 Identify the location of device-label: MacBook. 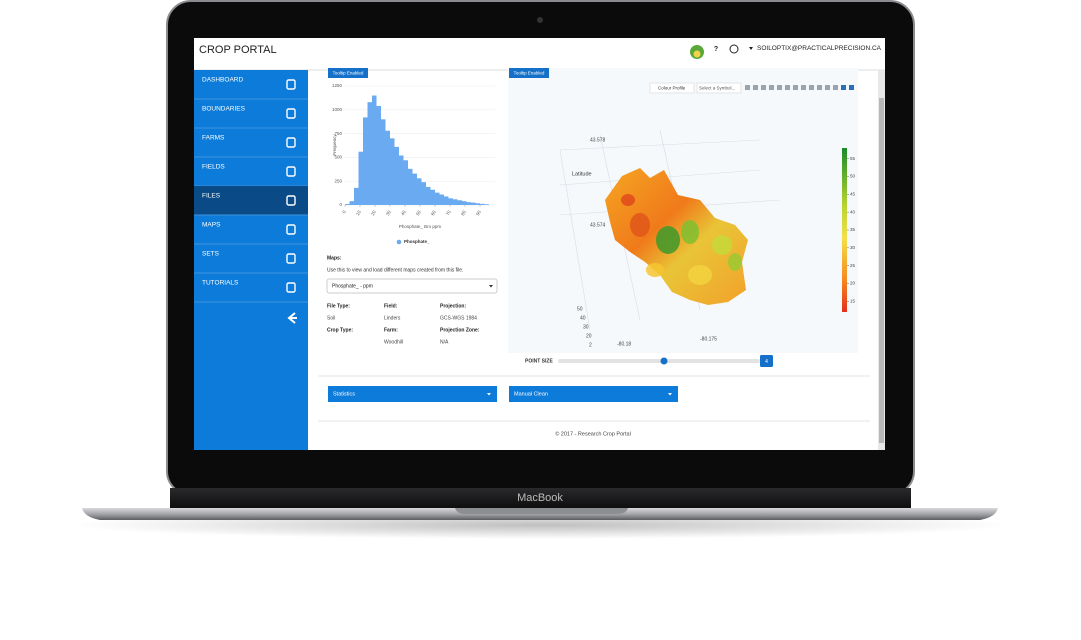
(540, 498).